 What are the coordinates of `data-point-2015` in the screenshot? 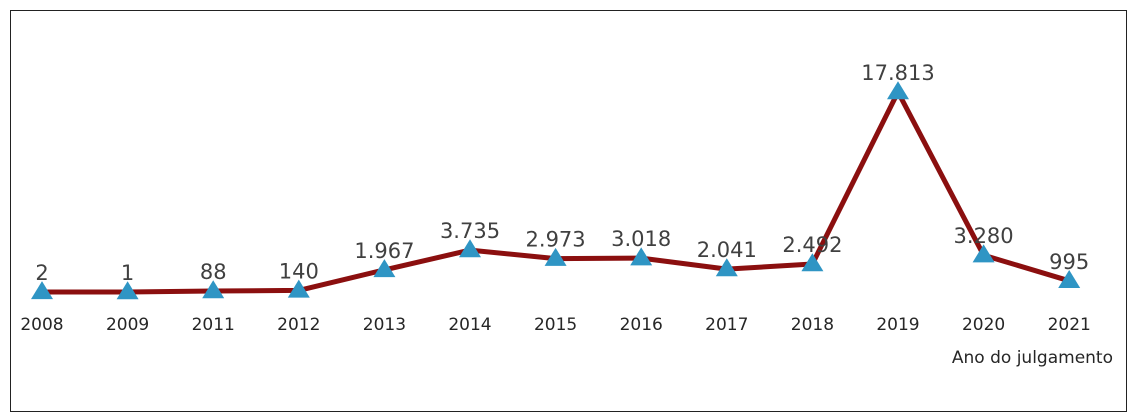 It's located at (555, 256).